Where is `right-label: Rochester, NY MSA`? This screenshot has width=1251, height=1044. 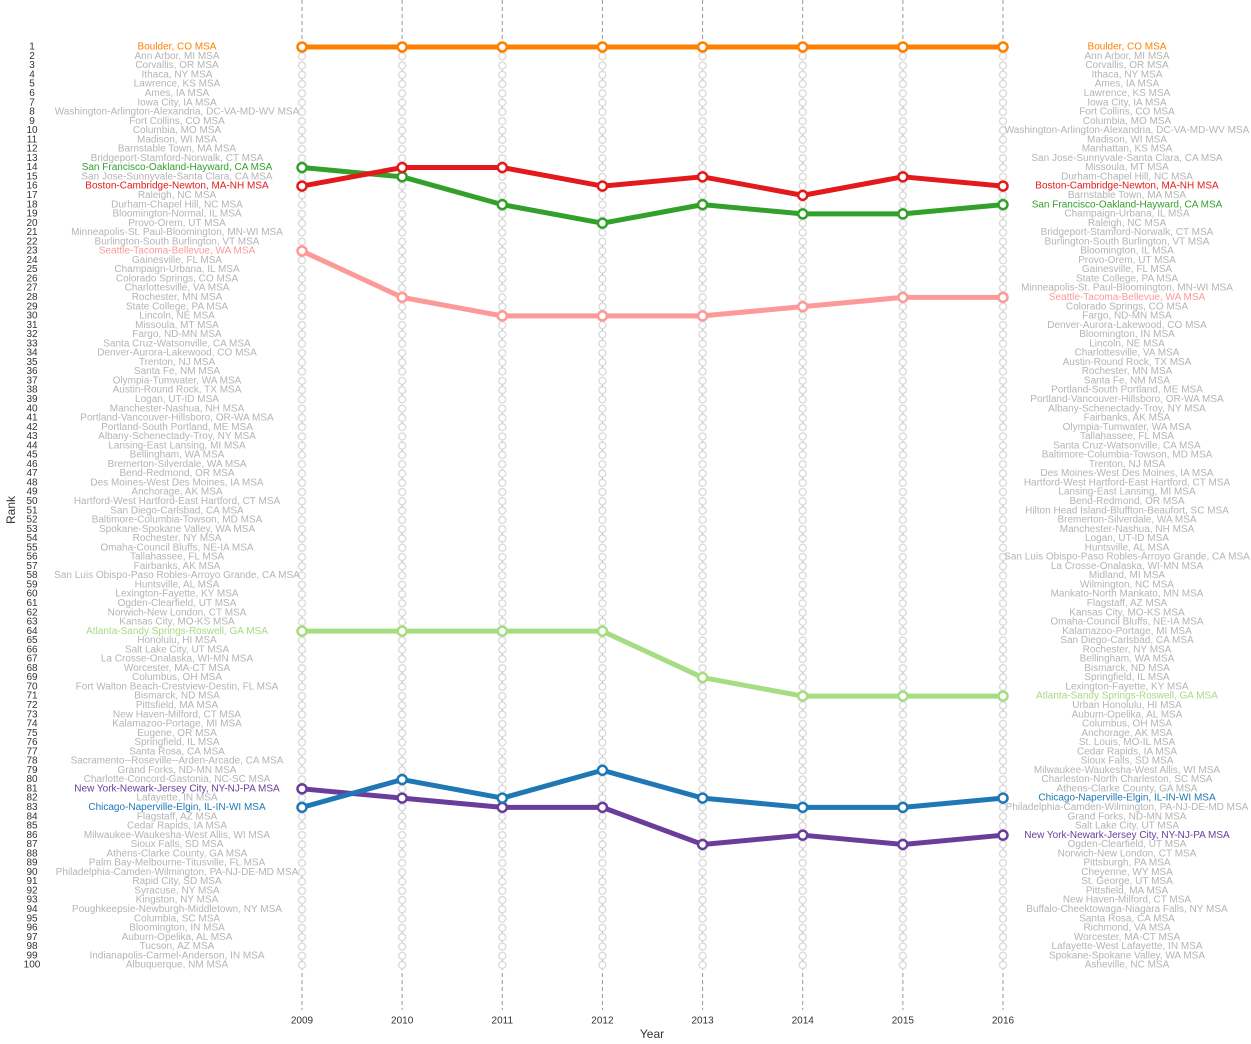 right-label: Rochester, NY MSA is located at coordinates (1127, 649).